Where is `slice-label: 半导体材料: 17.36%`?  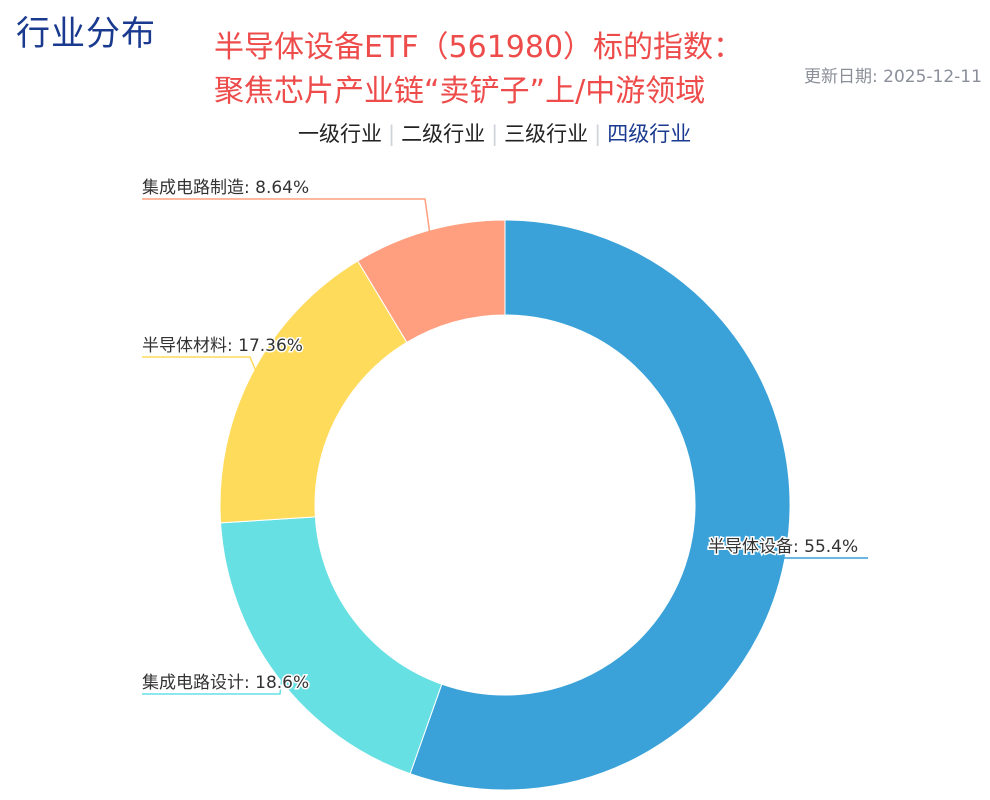
slice-label: 半导体材料: 17.36% is located at coordinates (222, 346).